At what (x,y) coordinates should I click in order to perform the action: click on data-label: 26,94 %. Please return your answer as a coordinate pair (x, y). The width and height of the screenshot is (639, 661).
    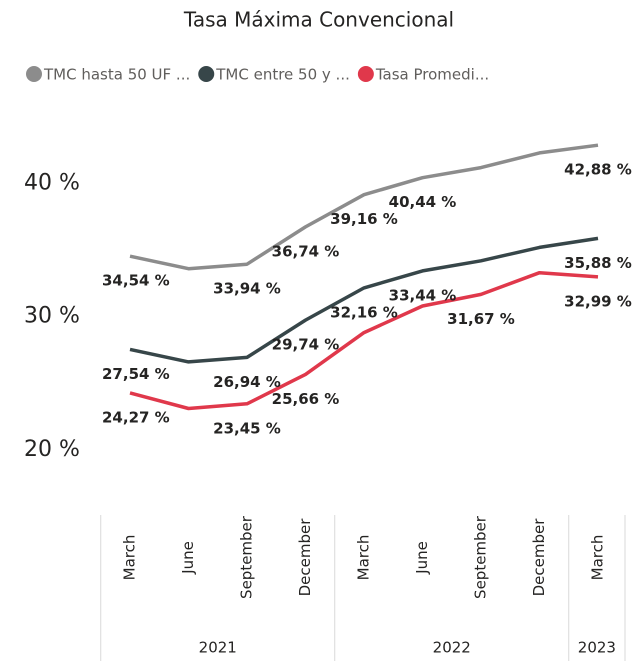
    Looking at the image, I should click on (247, 382).